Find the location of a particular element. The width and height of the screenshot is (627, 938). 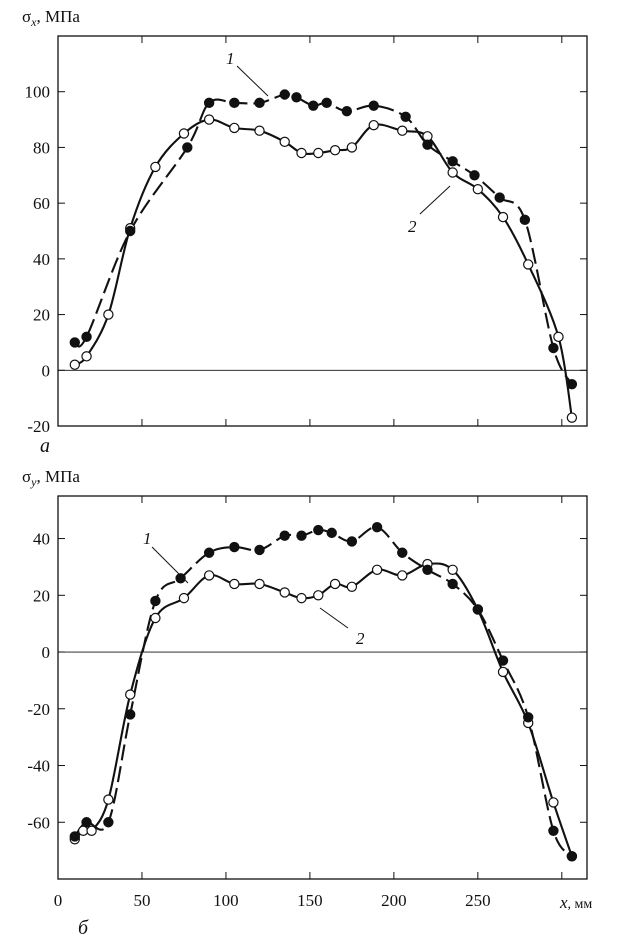

panel-b-curve-2-leader is located at coordinates (334, 618).